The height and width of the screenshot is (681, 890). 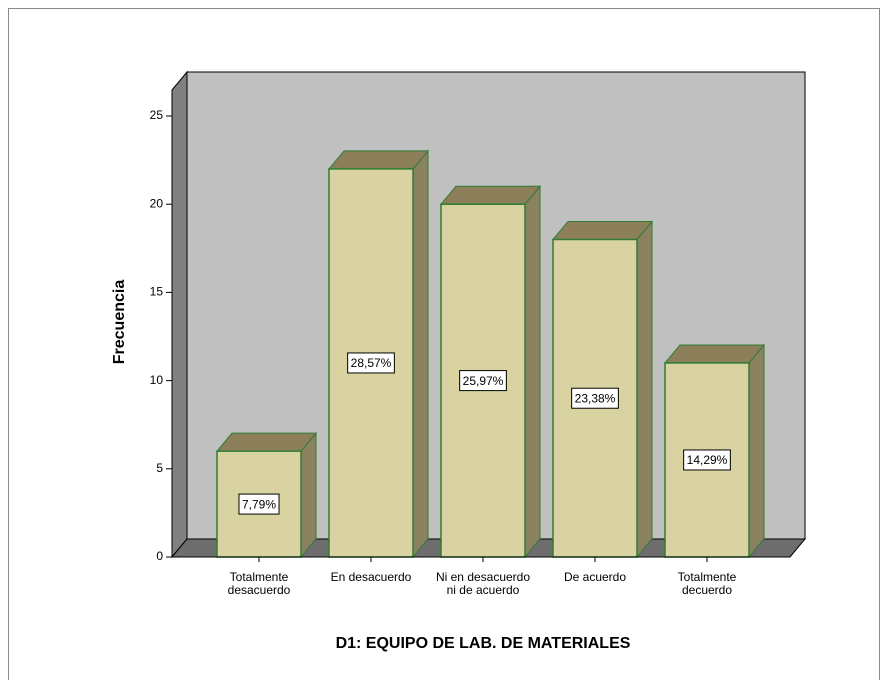 I want to click on value-label: 25,97%, so click(x=483, y=381).